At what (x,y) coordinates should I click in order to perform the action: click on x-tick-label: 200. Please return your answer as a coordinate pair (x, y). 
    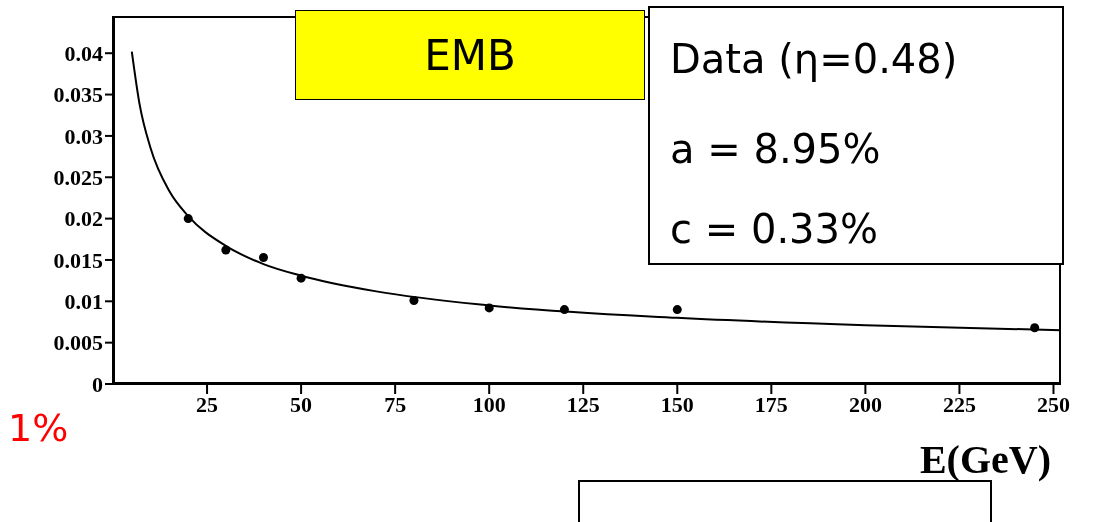
    Looking at the image, I should click on (865, 404).